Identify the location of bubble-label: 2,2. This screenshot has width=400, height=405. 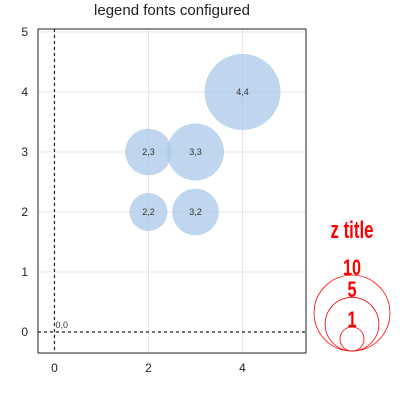
(148, 212).